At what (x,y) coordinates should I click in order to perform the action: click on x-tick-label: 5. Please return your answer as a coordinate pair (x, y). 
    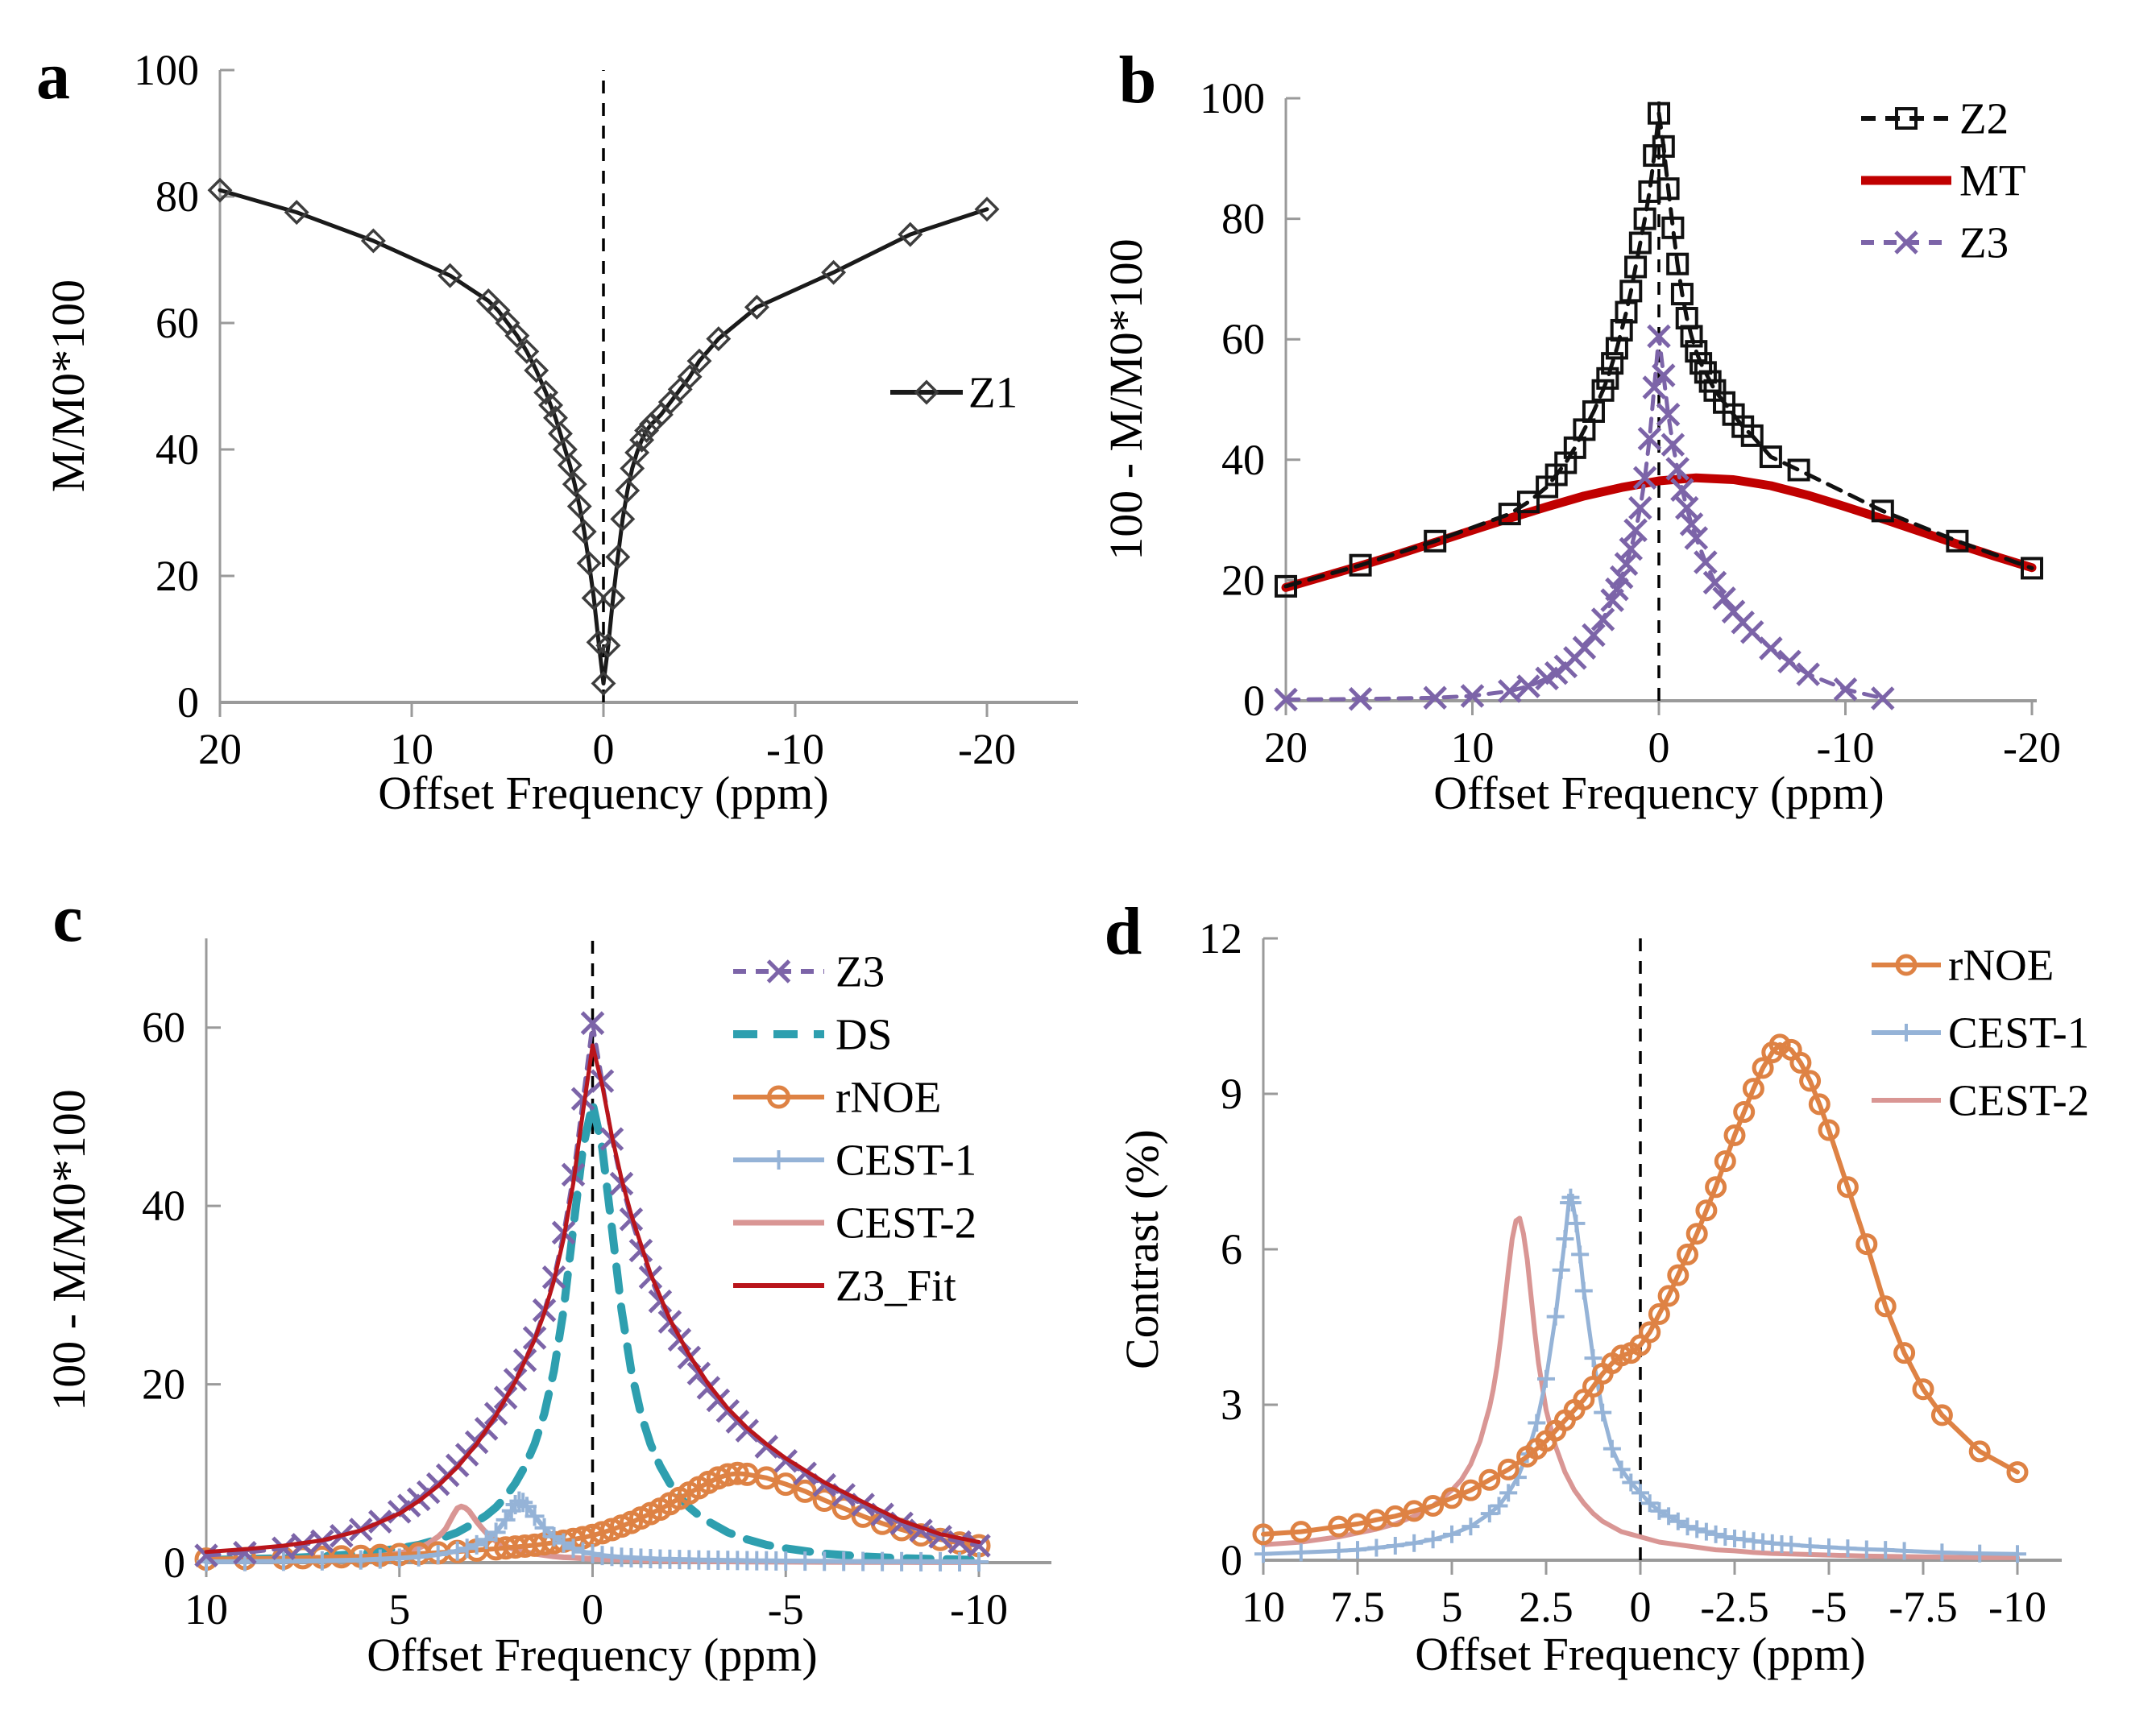
    Looking at the image, I should click on (1452, 1607).